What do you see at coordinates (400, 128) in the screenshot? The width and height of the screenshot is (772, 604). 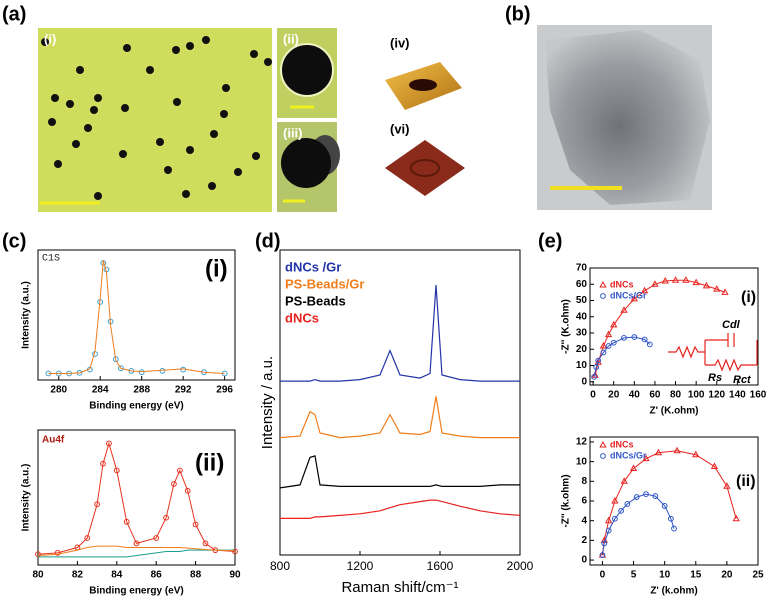 I see `inset-label: (vi)` at bounding box center [400, 128].